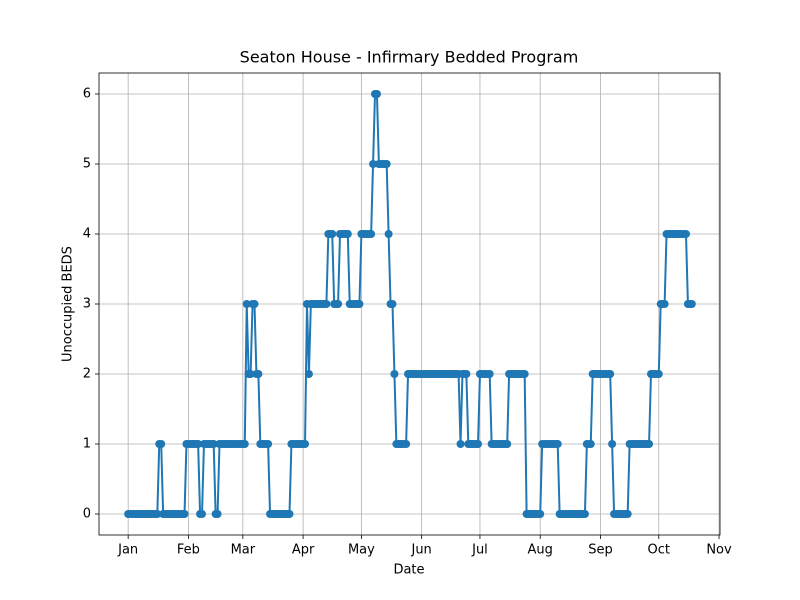 This screenshot has width=800, height=600. I want to click on x-tick-label: Mar, so click(243, 550).